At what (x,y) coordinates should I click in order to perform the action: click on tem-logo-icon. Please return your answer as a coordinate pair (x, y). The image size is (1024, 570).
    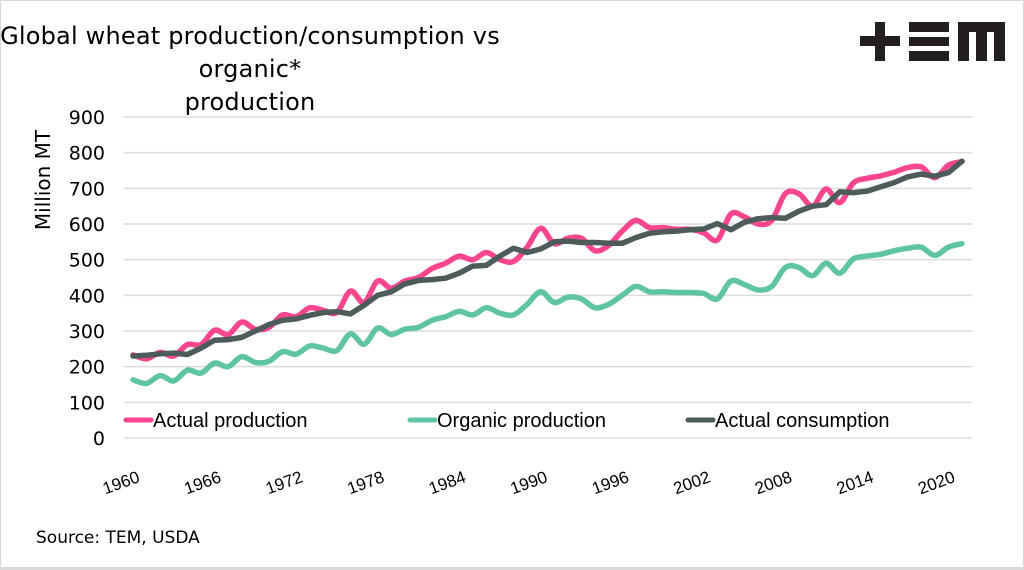
    Looking at the image, I should click on (932, 41).